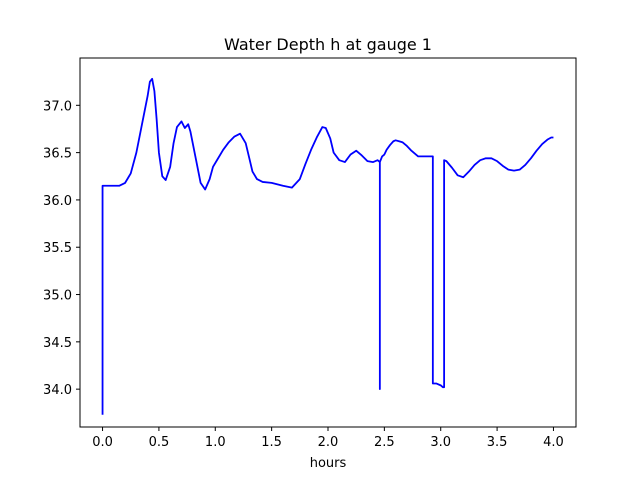 Image resolution: width=640 pixels, height=480 pixels. I want to click on x-tick-label: 4.0, so click(553, 442).